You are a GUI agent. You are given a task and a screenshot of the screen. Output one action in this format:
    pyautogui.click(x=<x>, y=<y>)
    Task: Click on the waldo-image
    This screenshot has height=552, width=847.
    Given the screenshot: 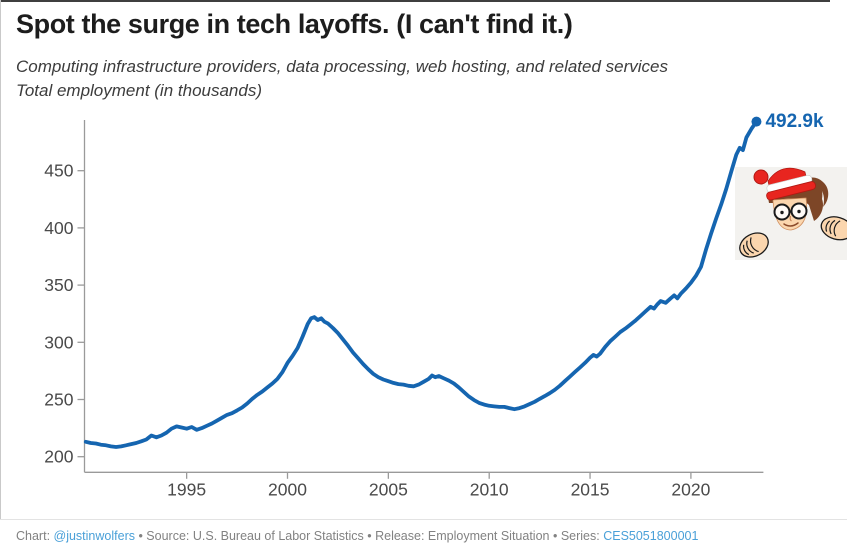 What is the action you would take?
    pyautogui.click(x=791, y=213)
    